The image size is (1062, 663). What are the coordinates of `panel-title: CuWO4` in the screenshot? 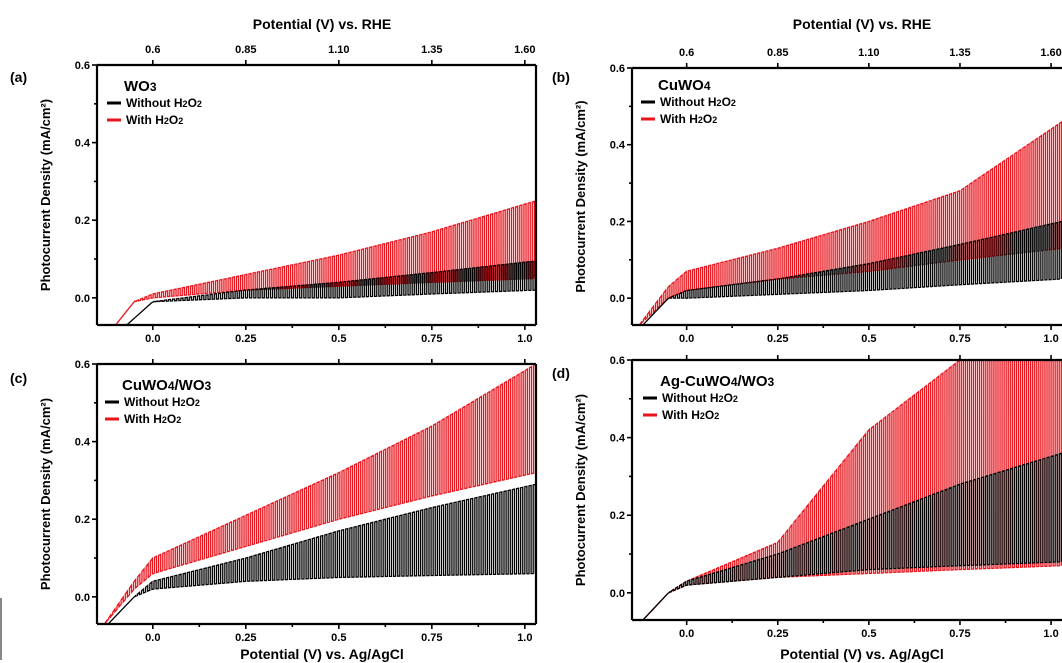 It's located at (684, 85).